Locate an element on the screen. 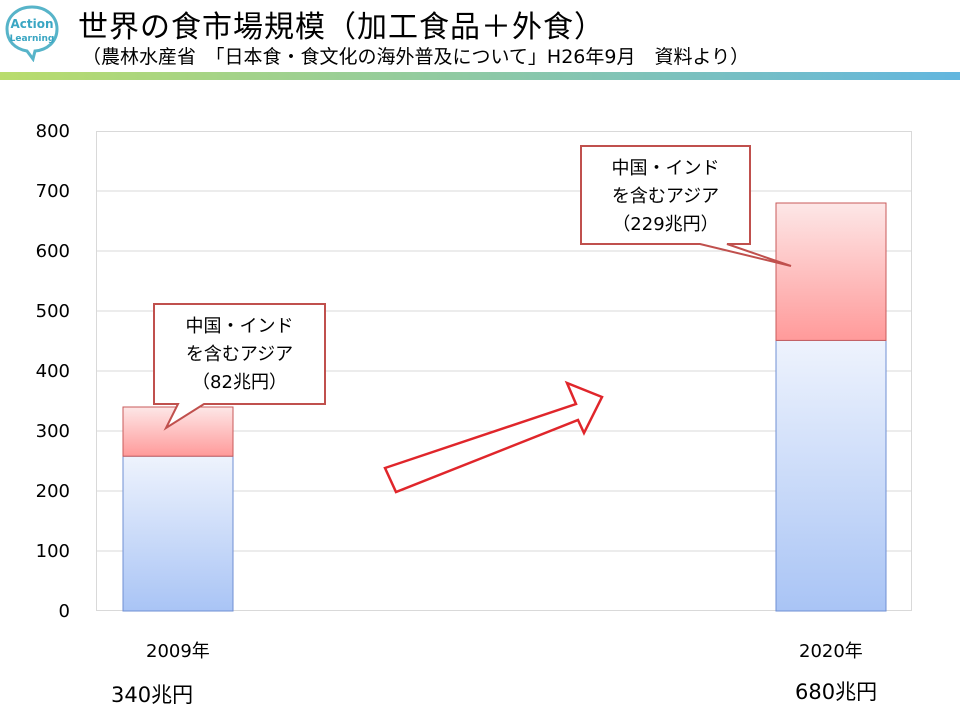  page-subtitle: （農林水産省 「日本食・食文化の海外普及について」H26年9月 資料より） is located at coordinates (416, 57).